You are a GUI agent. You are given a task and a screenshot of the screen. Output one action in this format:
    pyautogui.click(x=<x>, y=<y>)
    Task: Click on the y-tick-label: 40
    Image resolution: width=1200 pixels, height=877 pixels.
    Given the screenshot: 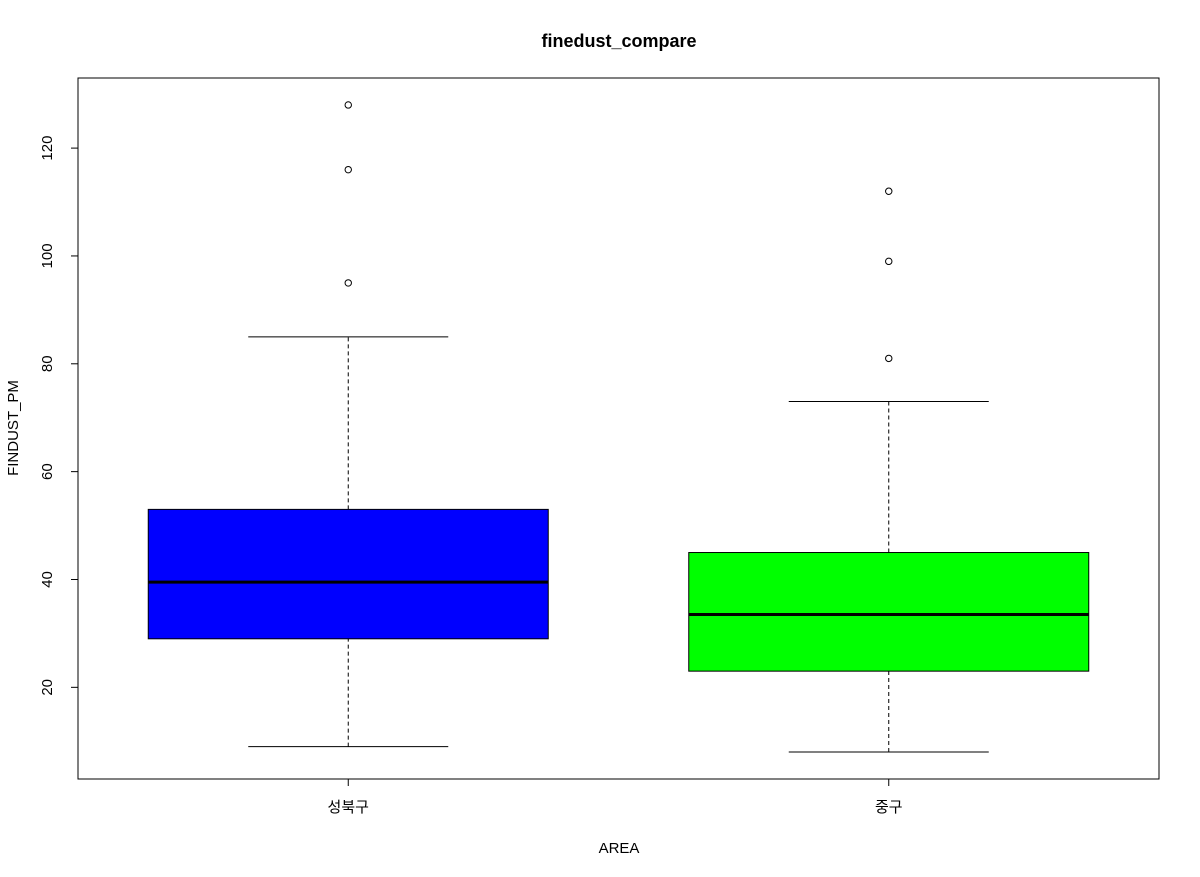 What is the action you would take?
    pyautogui.click(x=47, y=579)
    